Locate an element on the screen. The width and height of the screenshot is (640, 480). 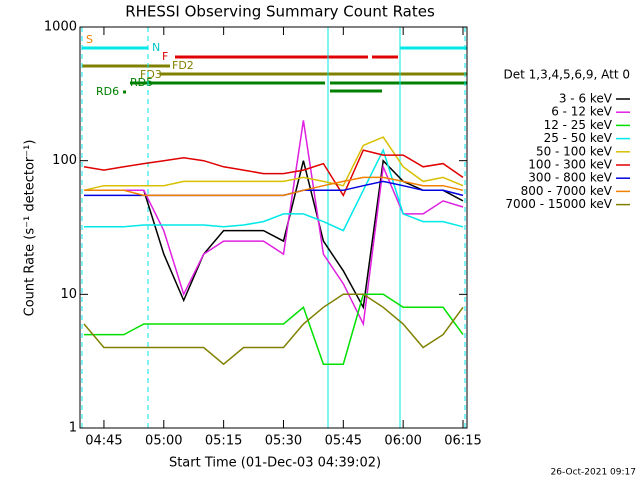
y-axis-label: Count Rate (s⁻¹ detector⁻¹) is located at coordinates (30, 228).